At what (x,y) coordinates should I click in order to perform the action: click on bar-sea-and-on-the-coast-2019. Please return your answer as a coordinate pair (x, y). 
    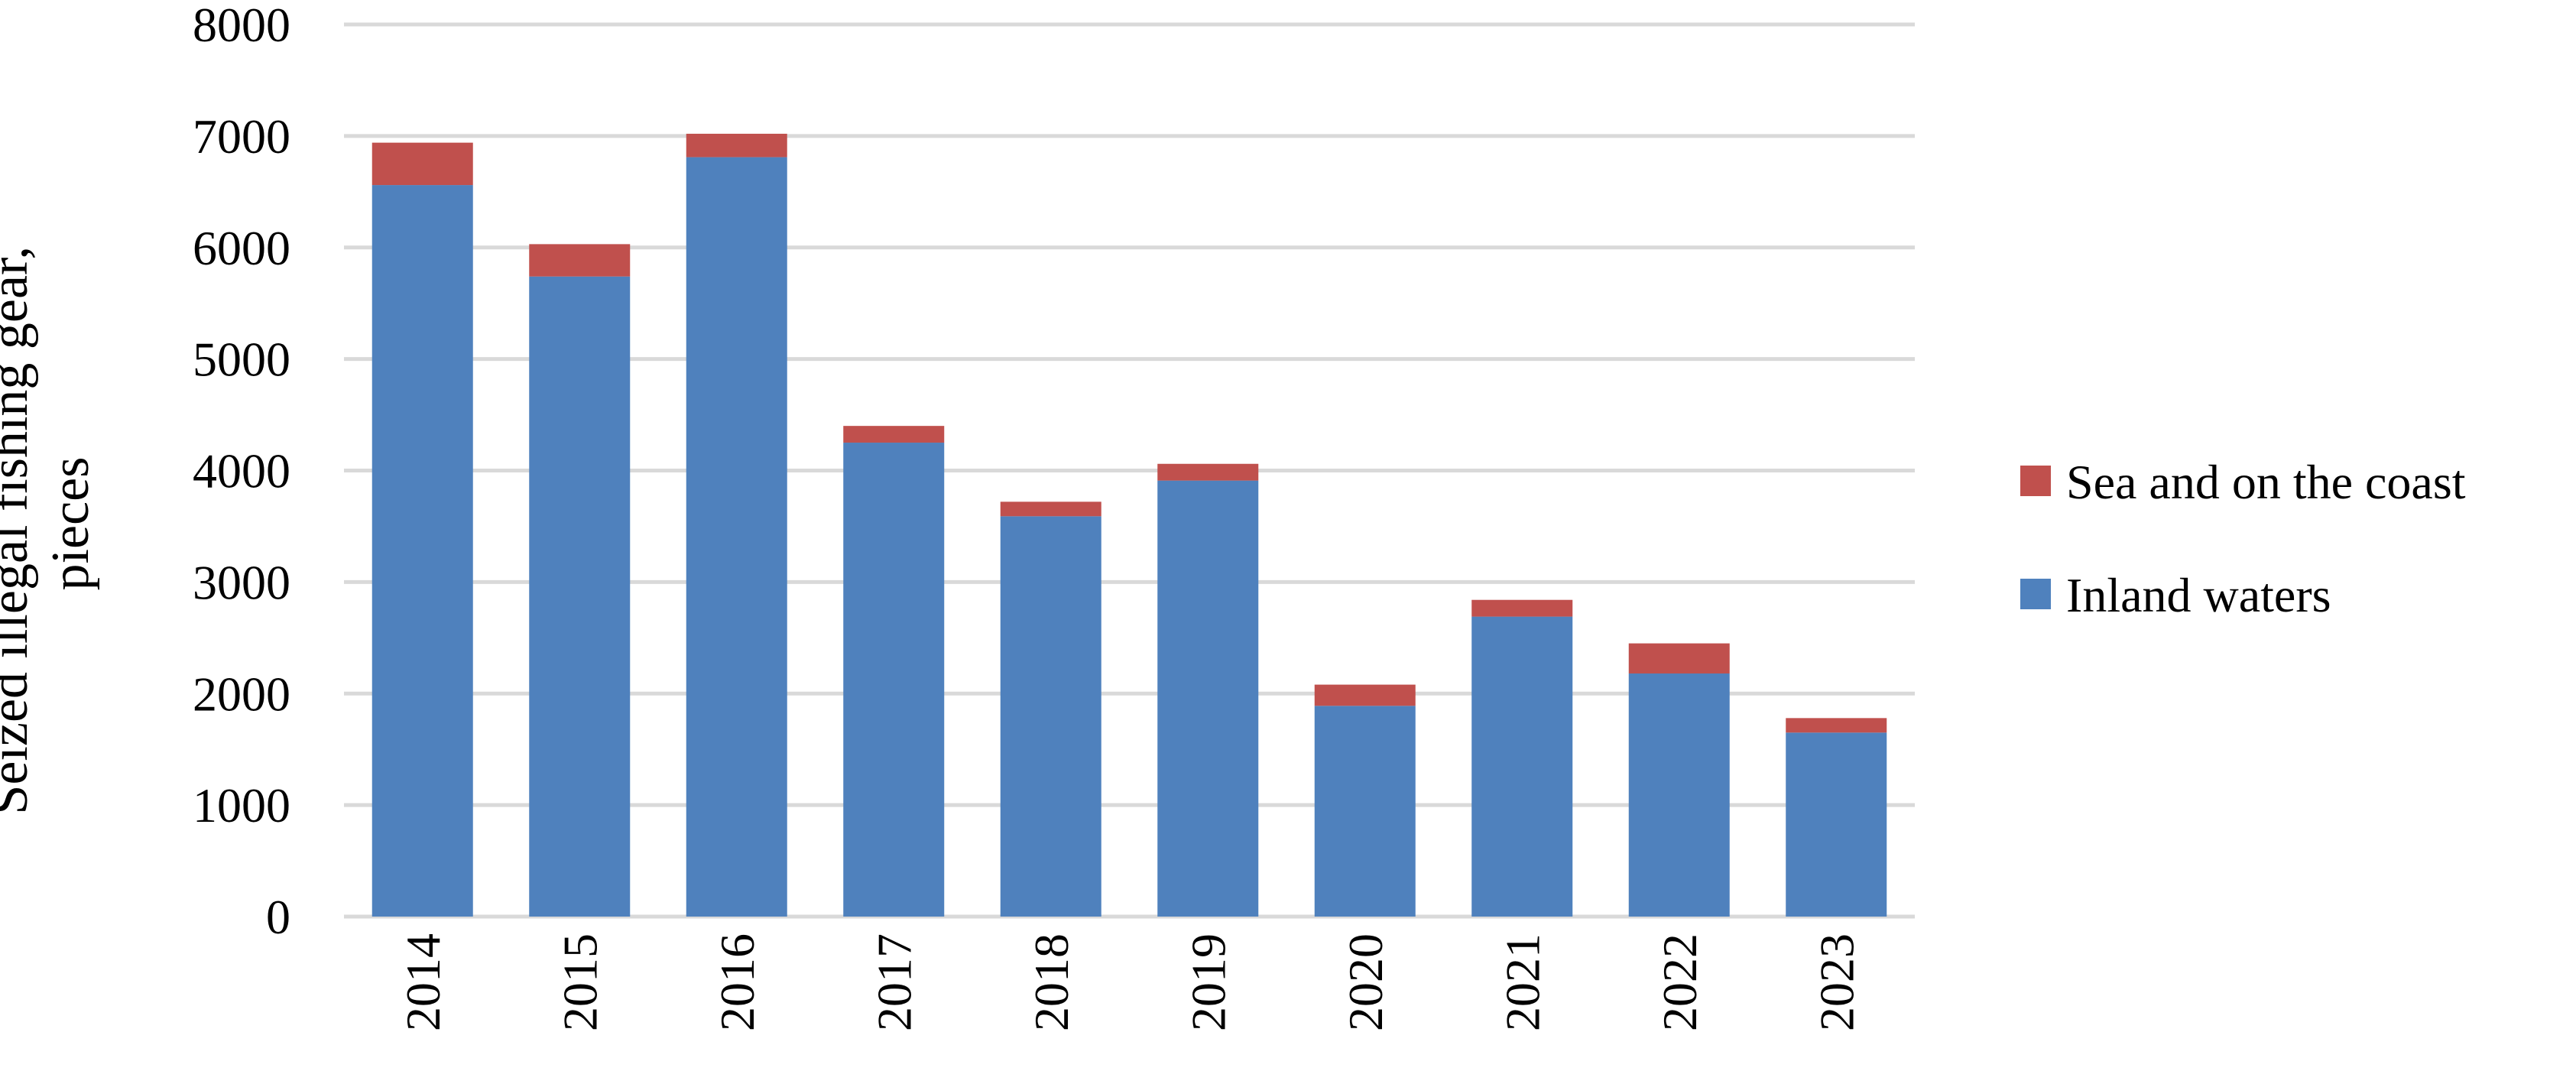
    Looking at the image, I should click on (1208, 472).